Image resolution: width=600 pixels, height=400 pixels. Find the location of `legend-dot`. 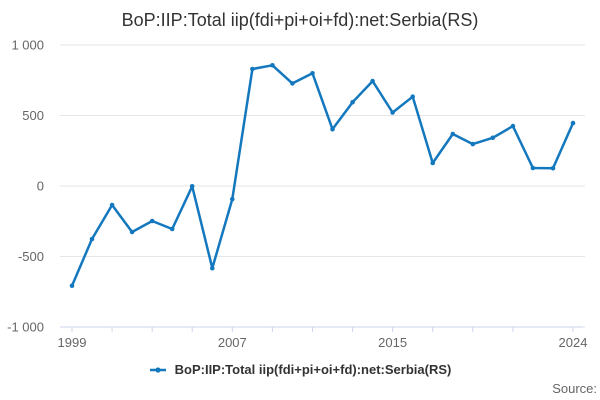

legend-dot is located at coordinates (158, 369).